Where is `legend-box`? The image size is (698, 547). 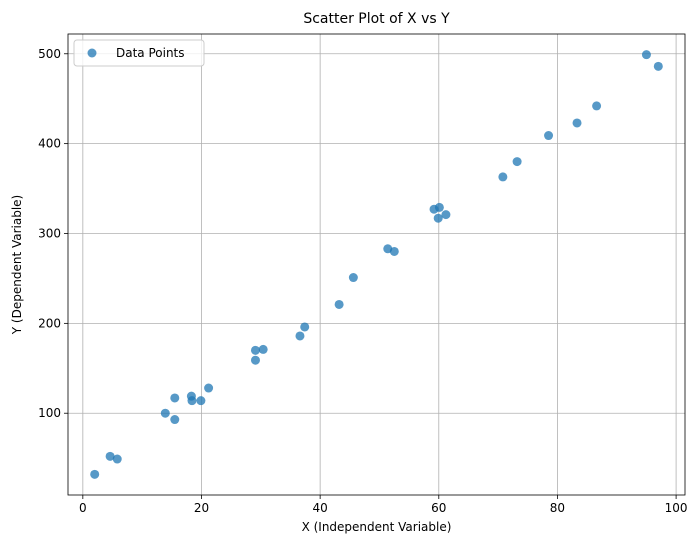
legend-box is located at coordinates (139, 53).